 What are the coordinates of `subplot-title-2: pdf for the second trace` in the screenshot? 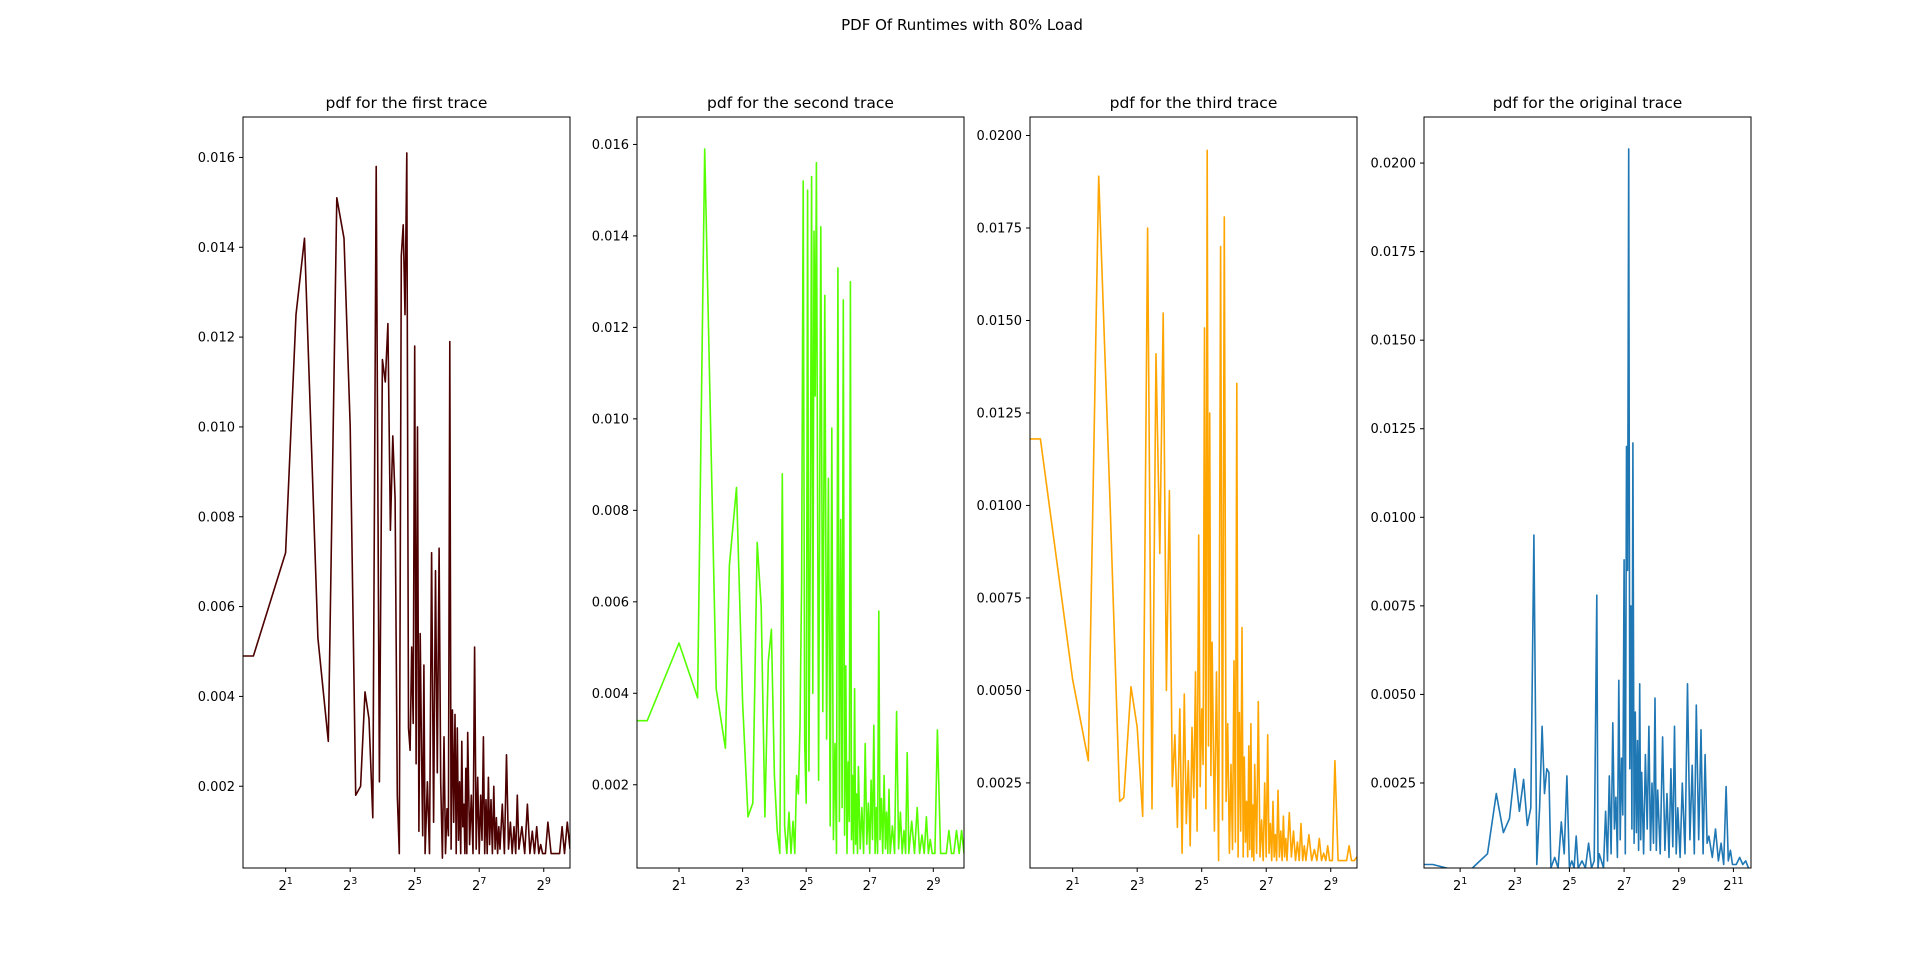 It's located at (800, 103).